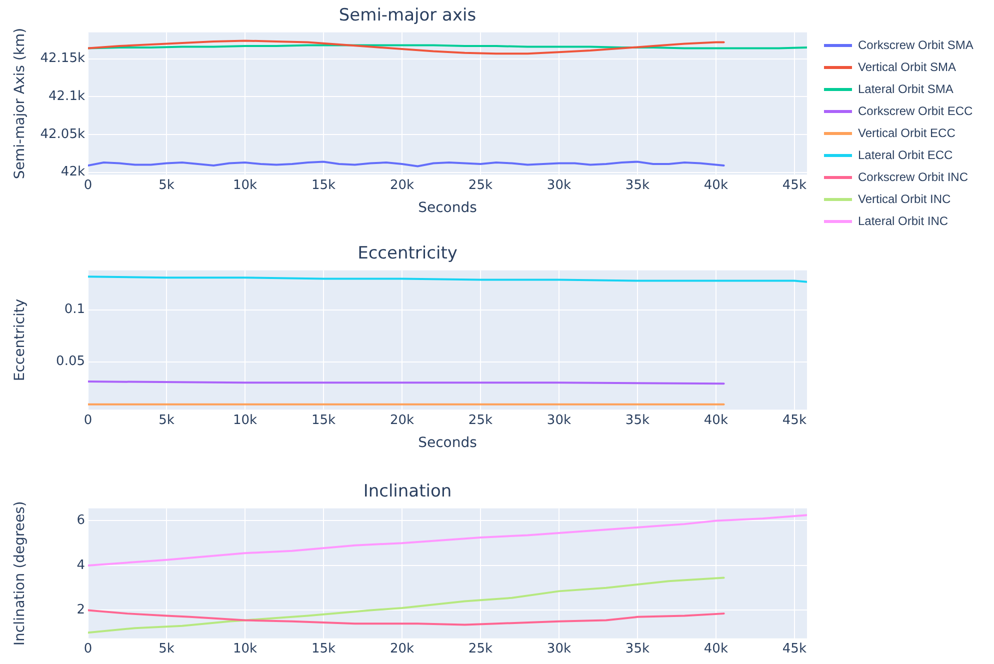  I want to click on y-axis-title: Eccentricity, so click(20, 340).